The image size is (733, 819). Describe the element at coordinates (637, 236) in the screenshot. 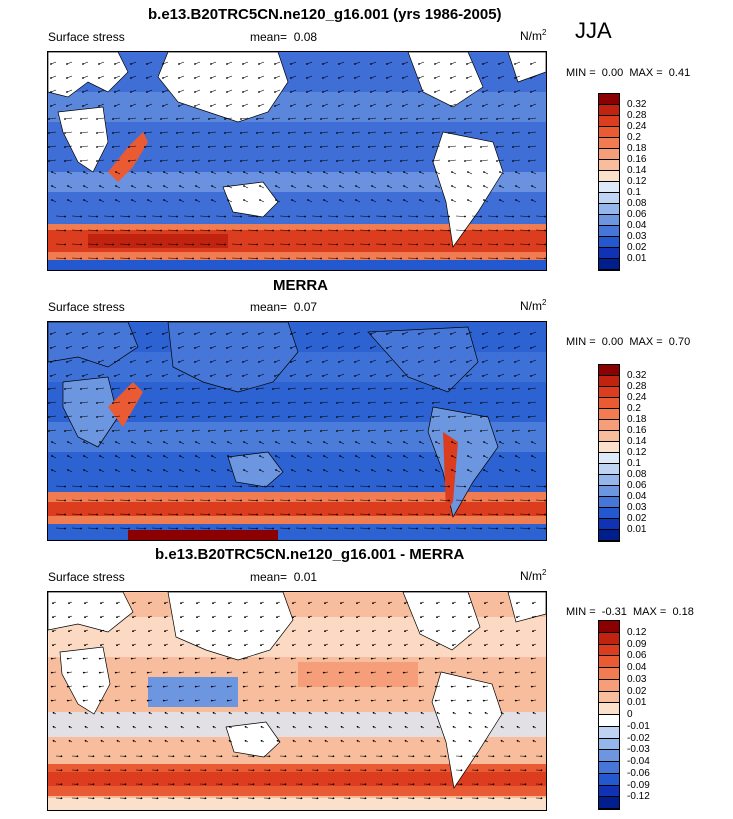

I see `colorbar-tick-label: 0.03` at that location.